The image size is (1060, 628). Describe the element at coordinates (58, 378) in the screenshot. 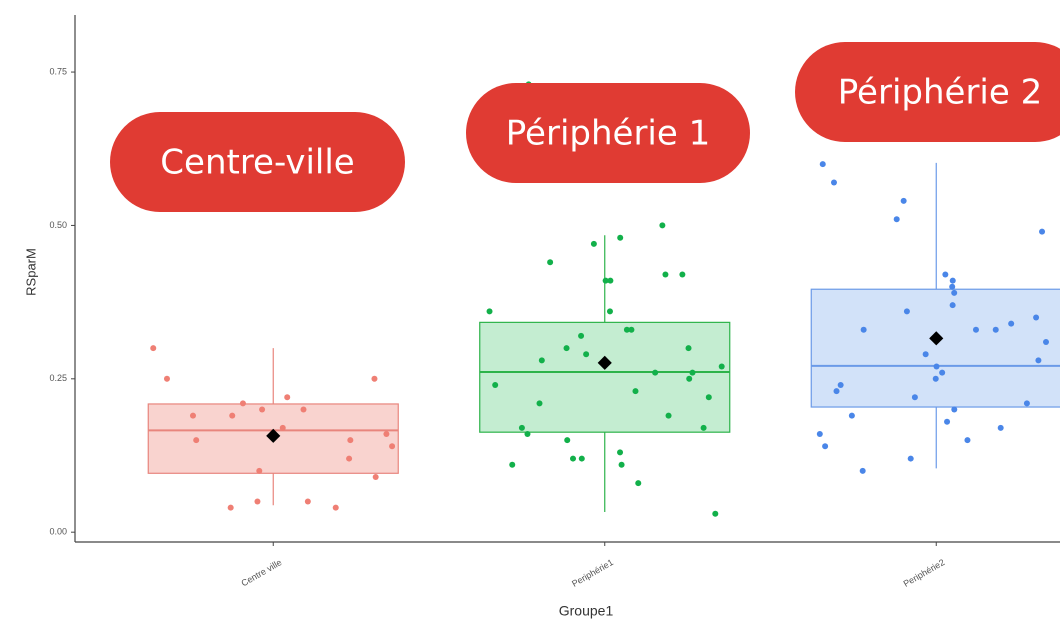

I see `y-tick-label: 0.25` at that location.